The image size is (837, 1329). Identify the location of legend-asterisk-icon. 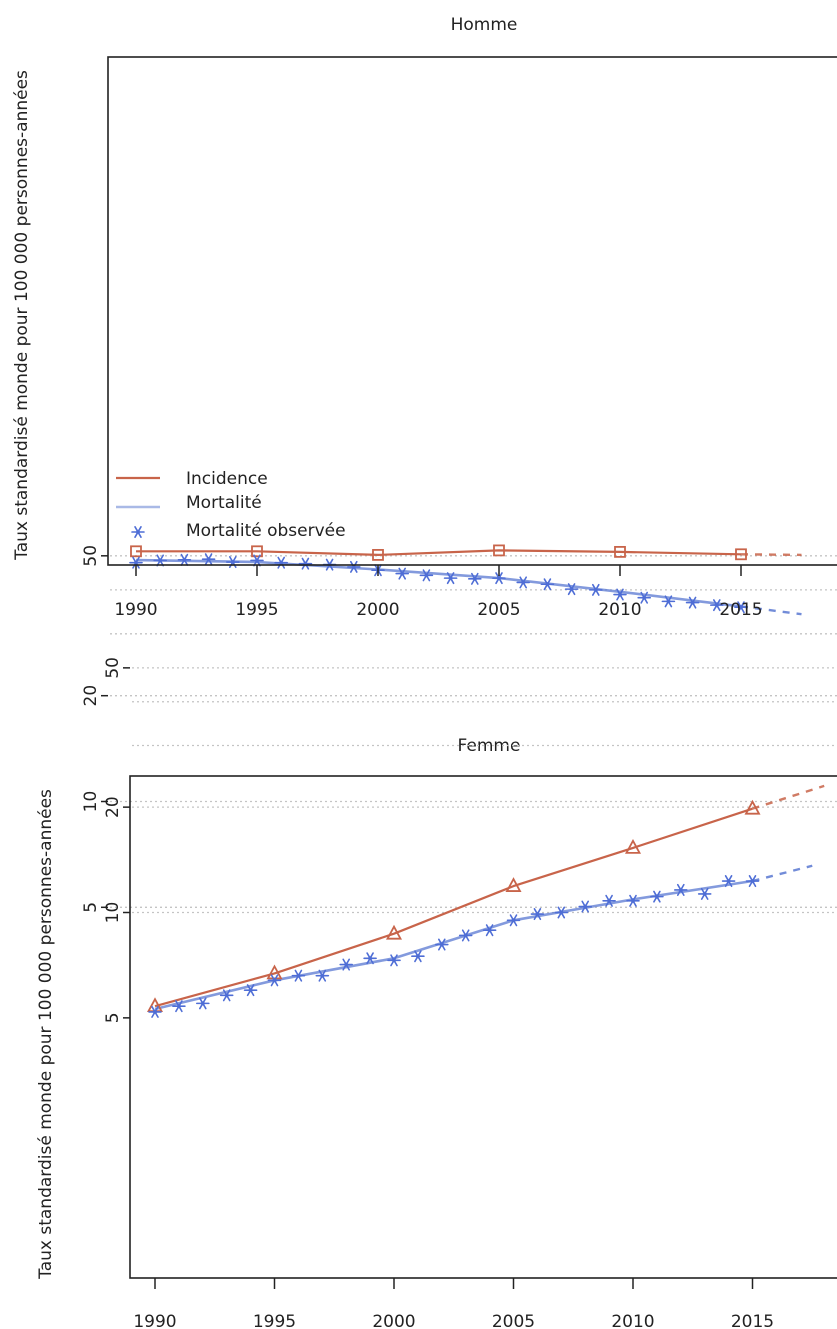
(138, 532).